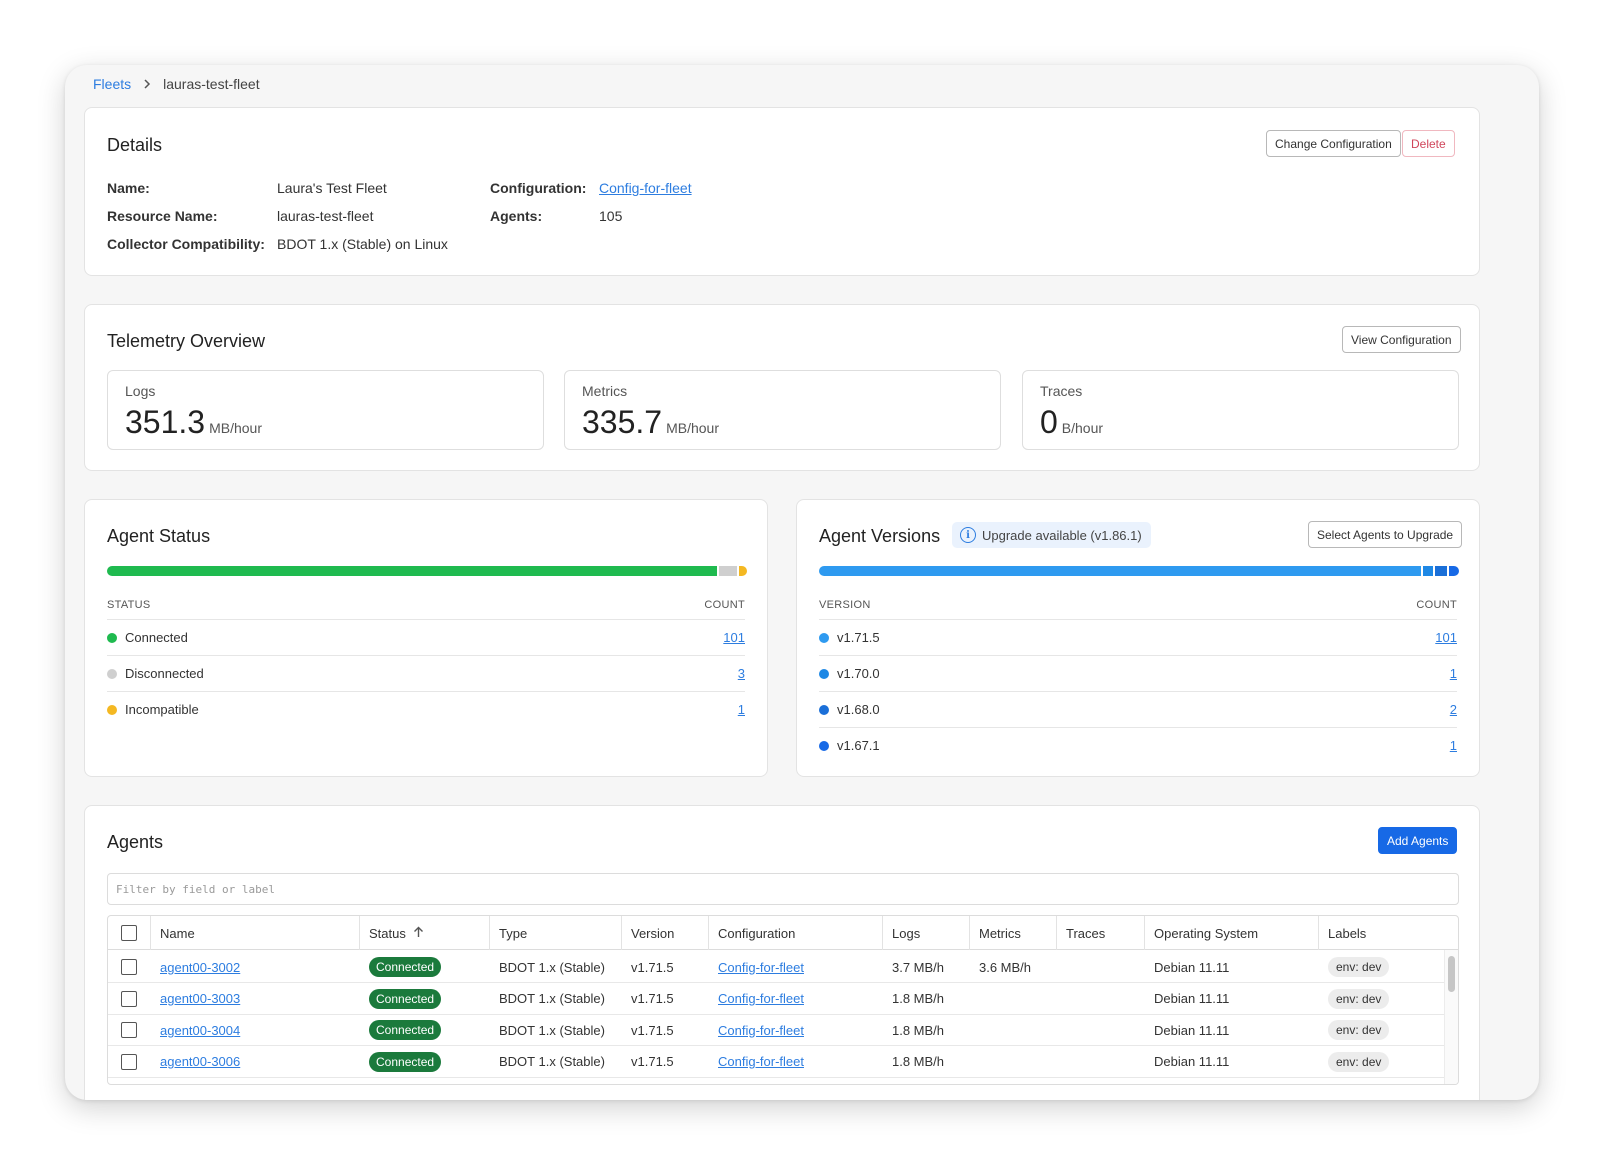 The height and width of the screenshot is (1161, 1600). I want to click on agent-version-label: v1.68.0, so click(858, 709).